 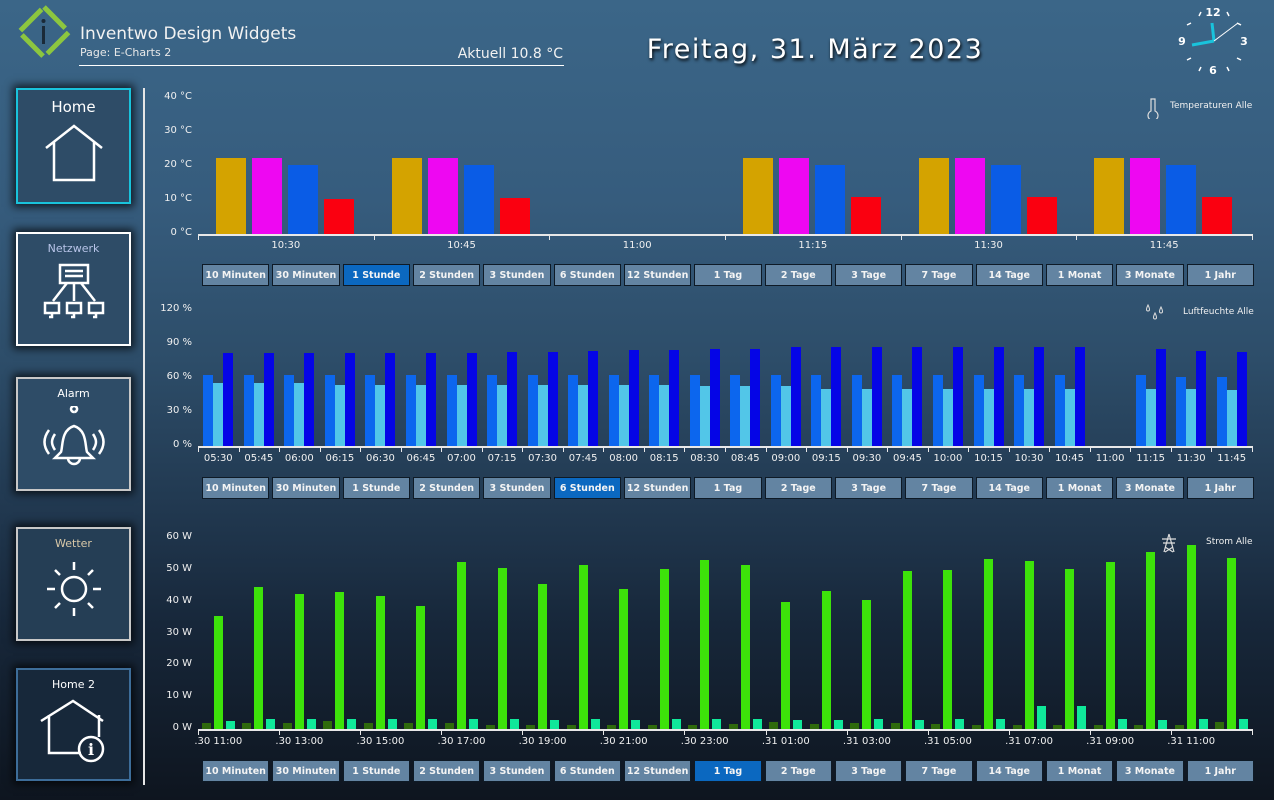 What do you see at coordinates (1203, 43) in the screenshot?
I see `clock-minute-hand` at bounding box center [1203, 43].